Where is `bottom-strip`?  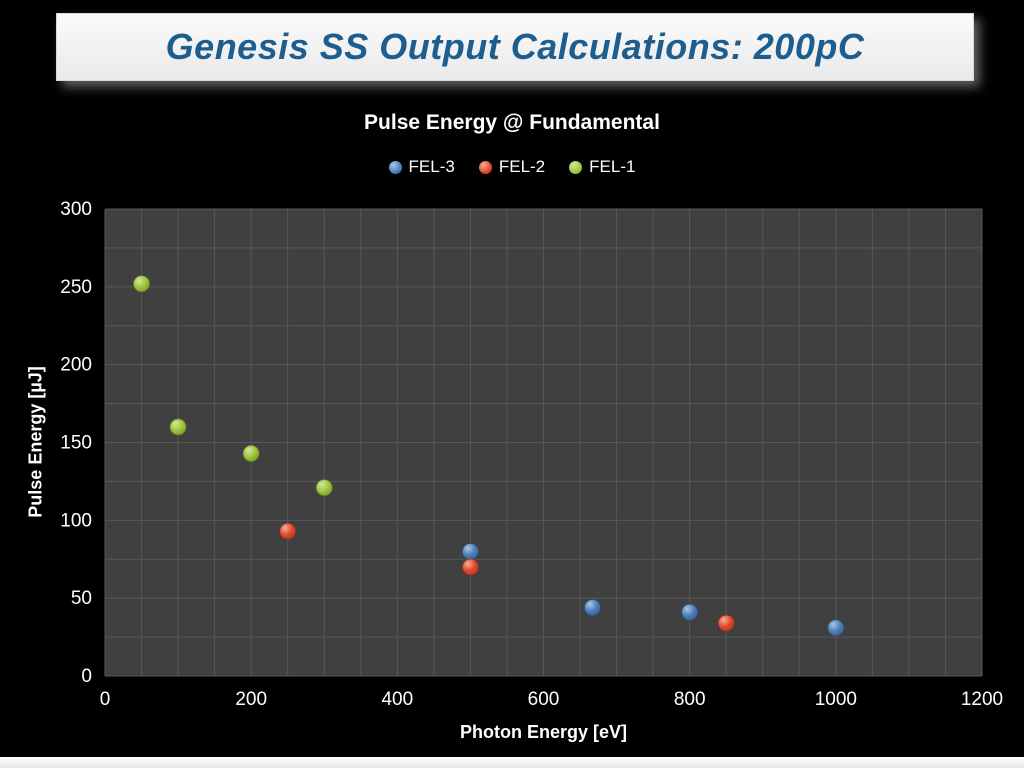 bottom-strip is located at coordinates (512, 762).